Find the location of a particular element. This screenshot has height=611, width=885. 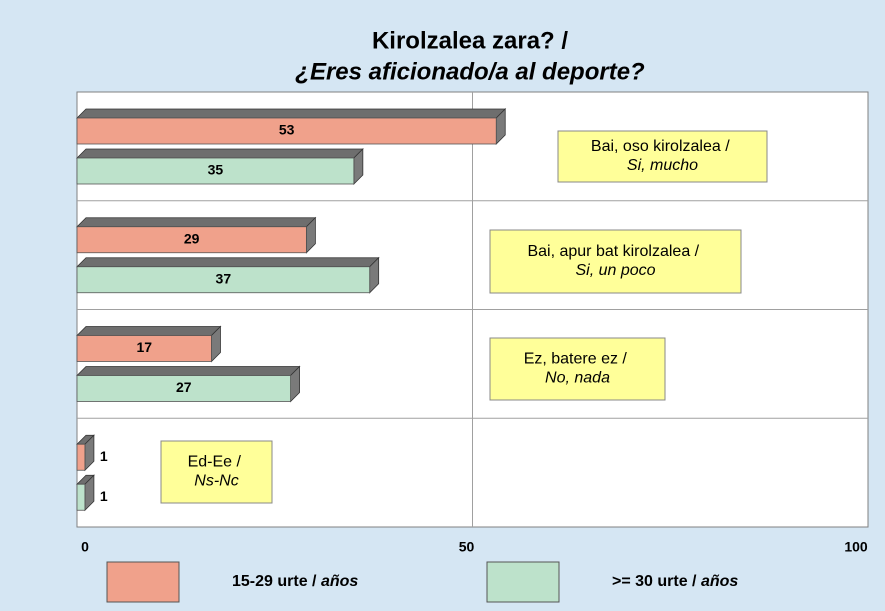

x-tick-label: 50 is located at coordinates (467, 547).